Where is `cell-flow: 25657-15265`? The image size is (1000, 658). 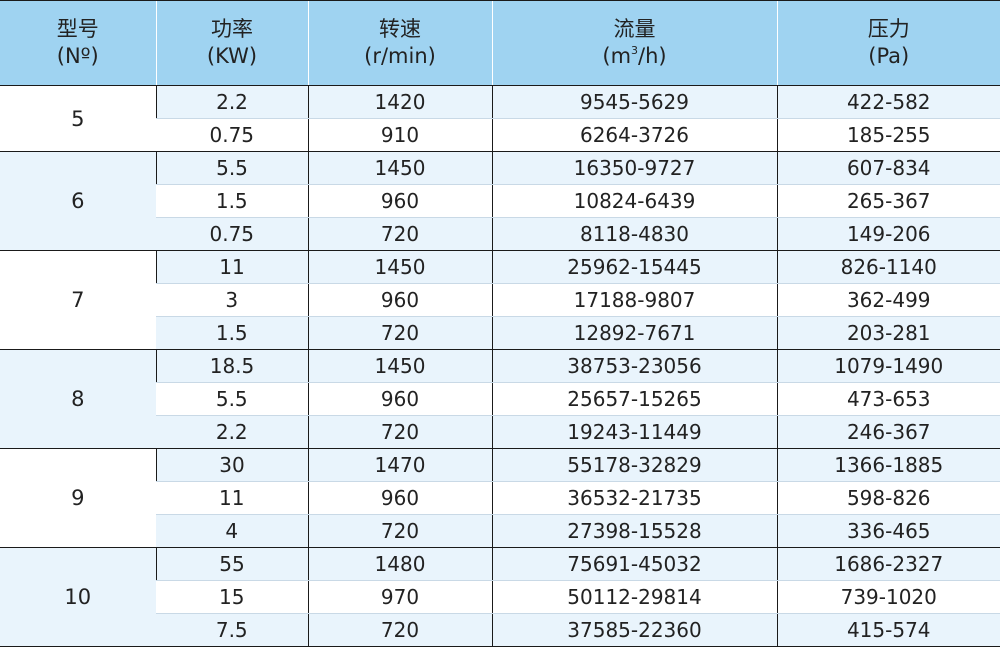 cell-flow: 25657-15265 is located at coordinates (634, 399).